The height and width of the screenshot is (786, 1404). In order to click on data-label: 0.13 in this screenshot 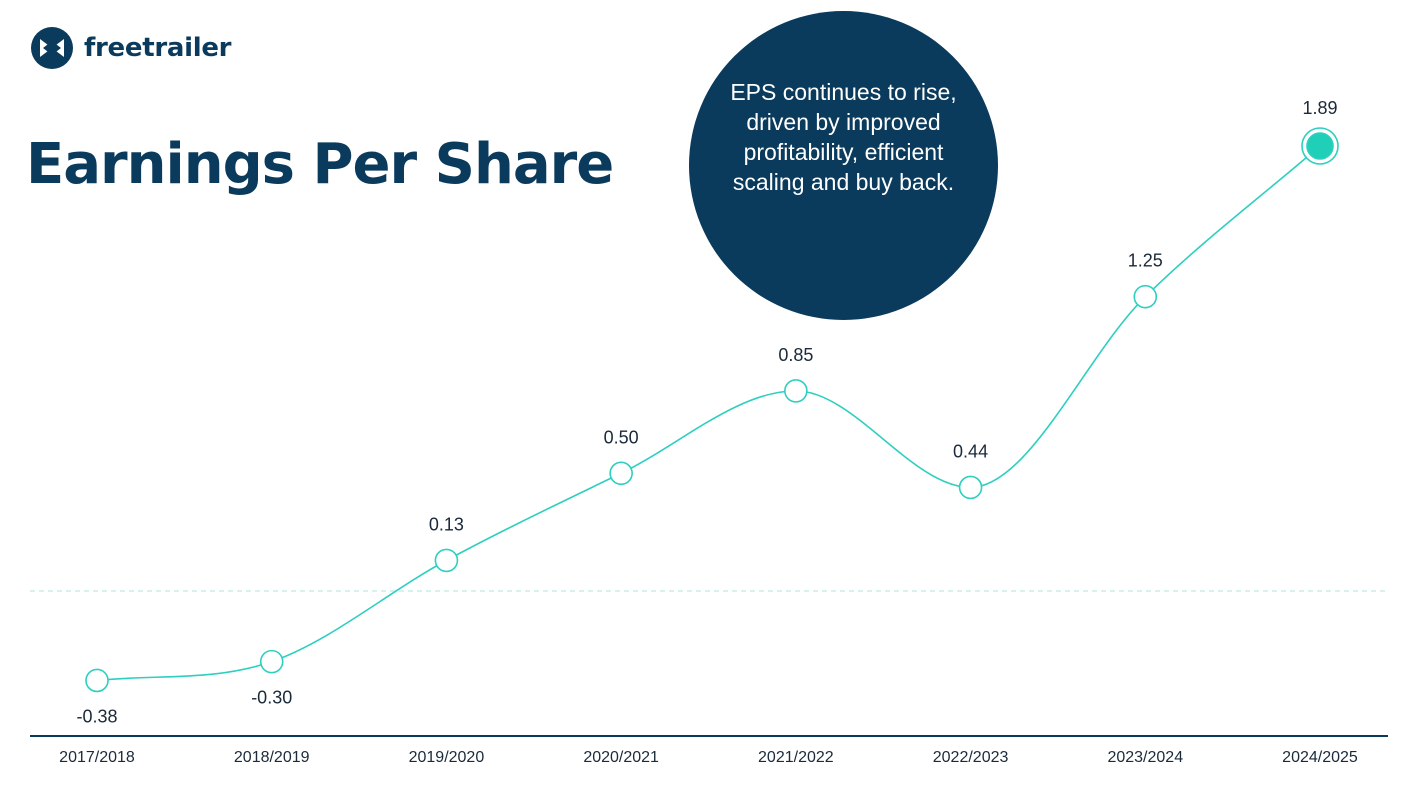, I will do `click(446, 524)`.